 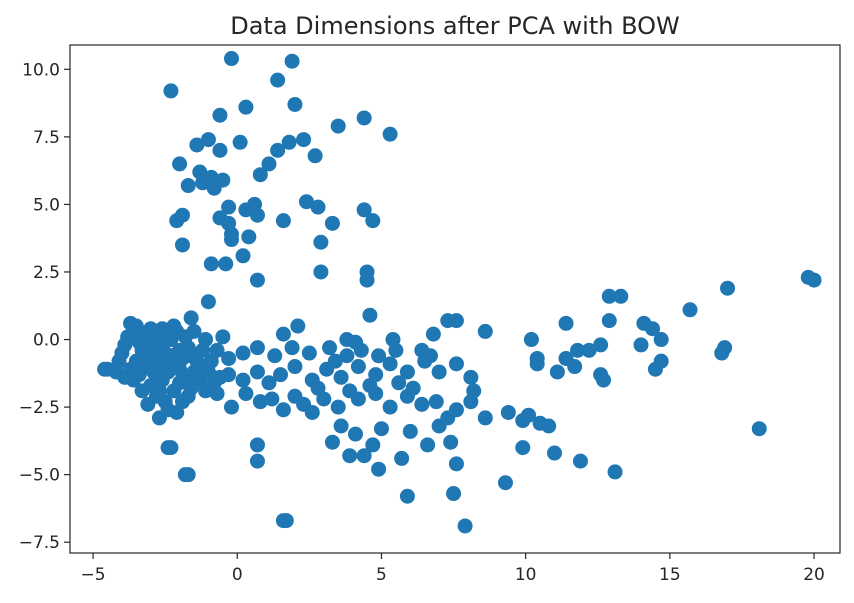 I want to click on chart-title: Data Dimensions after PCA with BOW, so click(x=455, y=26).